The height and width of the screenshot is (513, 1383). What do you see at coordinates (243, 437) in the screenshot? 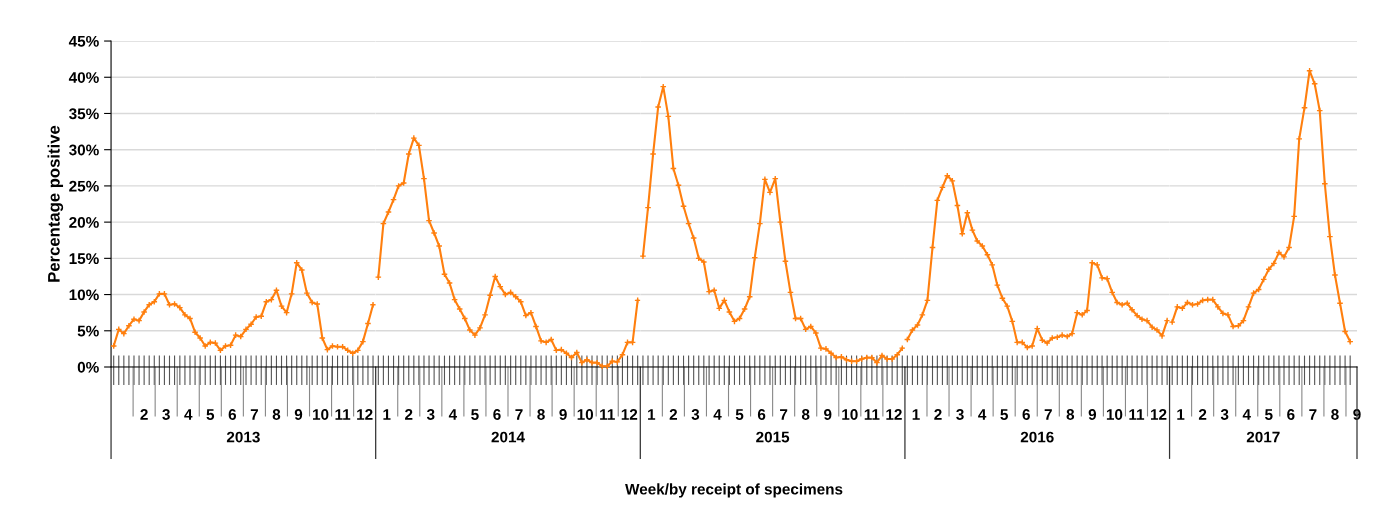
I see `x-axis-title: 2013` at bounding box center [243, 437].